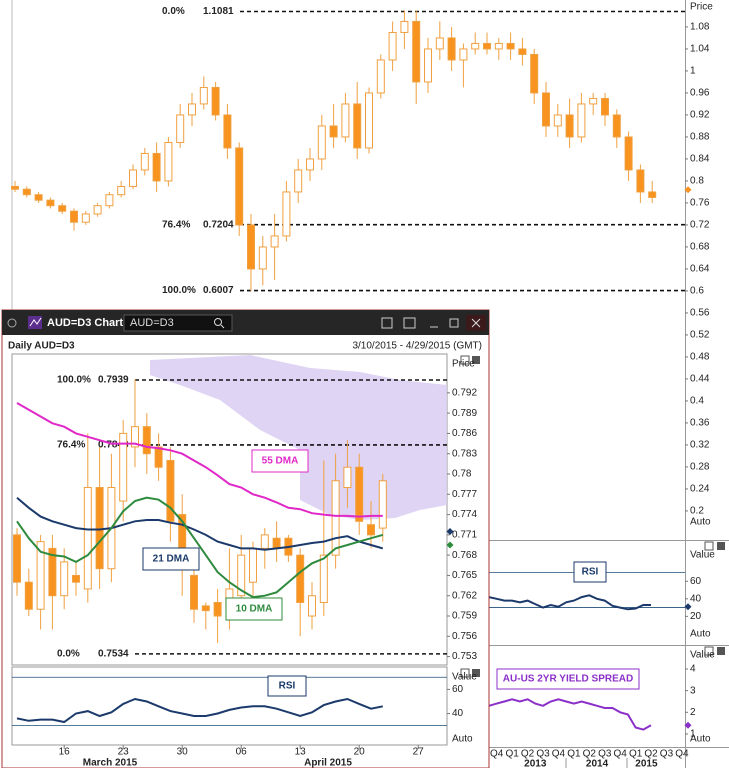  Describe the element at coordinates (464, 595) in the screenshot. I see `y-tick-label: 0.762` at that location.